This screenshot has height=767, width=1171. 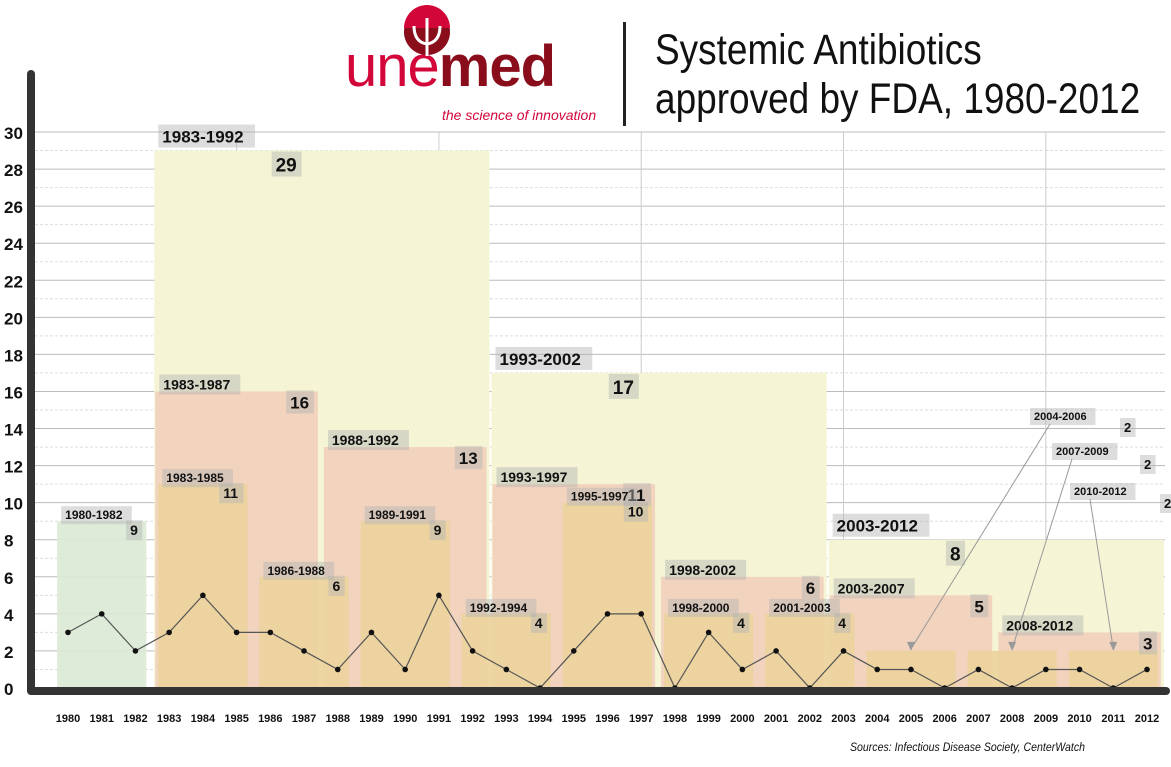 I want to click on logo-text-med: med, so click(x=497, y=66).